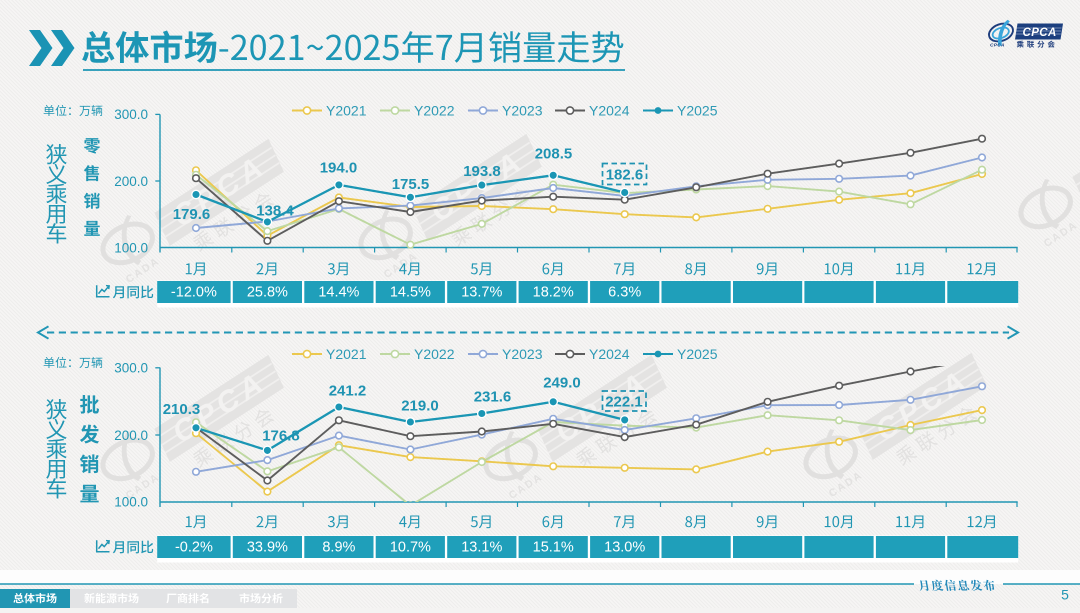 This screenshot has height=613, width=1080. I want to click on svg-text: 138.4, so click(275, 210).